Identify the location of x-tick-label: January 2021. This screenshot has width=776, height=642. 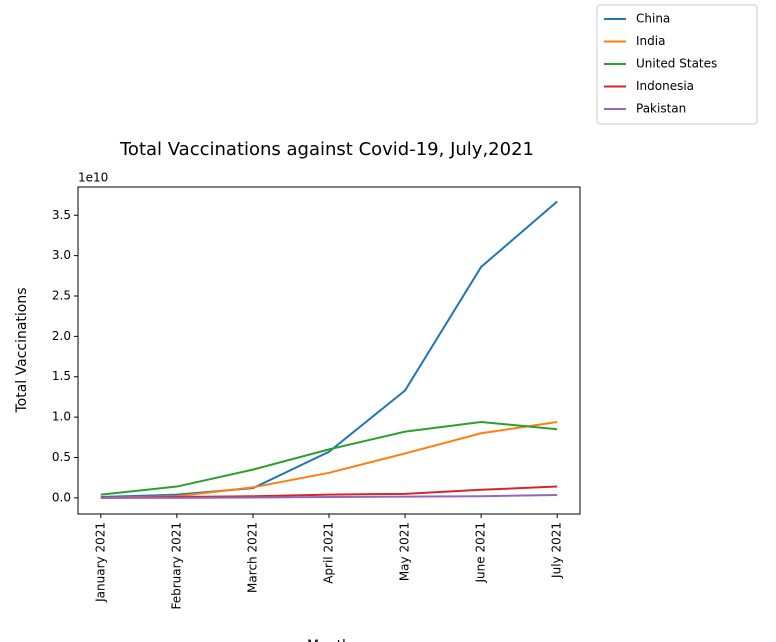
(100, 562).